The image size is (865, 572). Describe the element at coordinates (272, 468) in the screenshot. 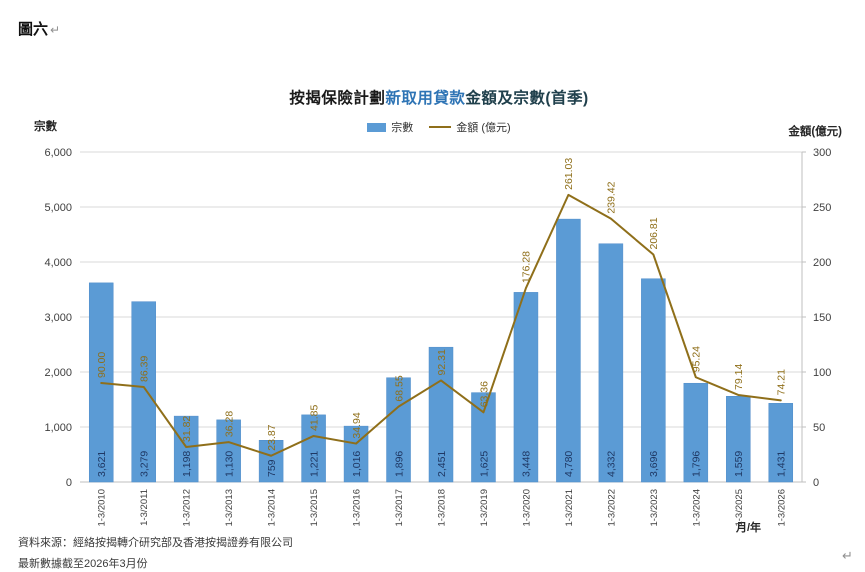

I see `bar-value-label: 759` at that location.